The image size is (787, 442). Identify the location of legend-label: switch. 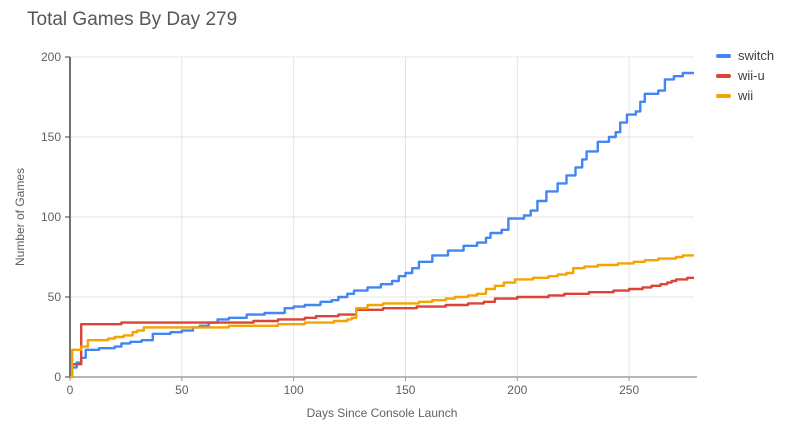
(756, 55).